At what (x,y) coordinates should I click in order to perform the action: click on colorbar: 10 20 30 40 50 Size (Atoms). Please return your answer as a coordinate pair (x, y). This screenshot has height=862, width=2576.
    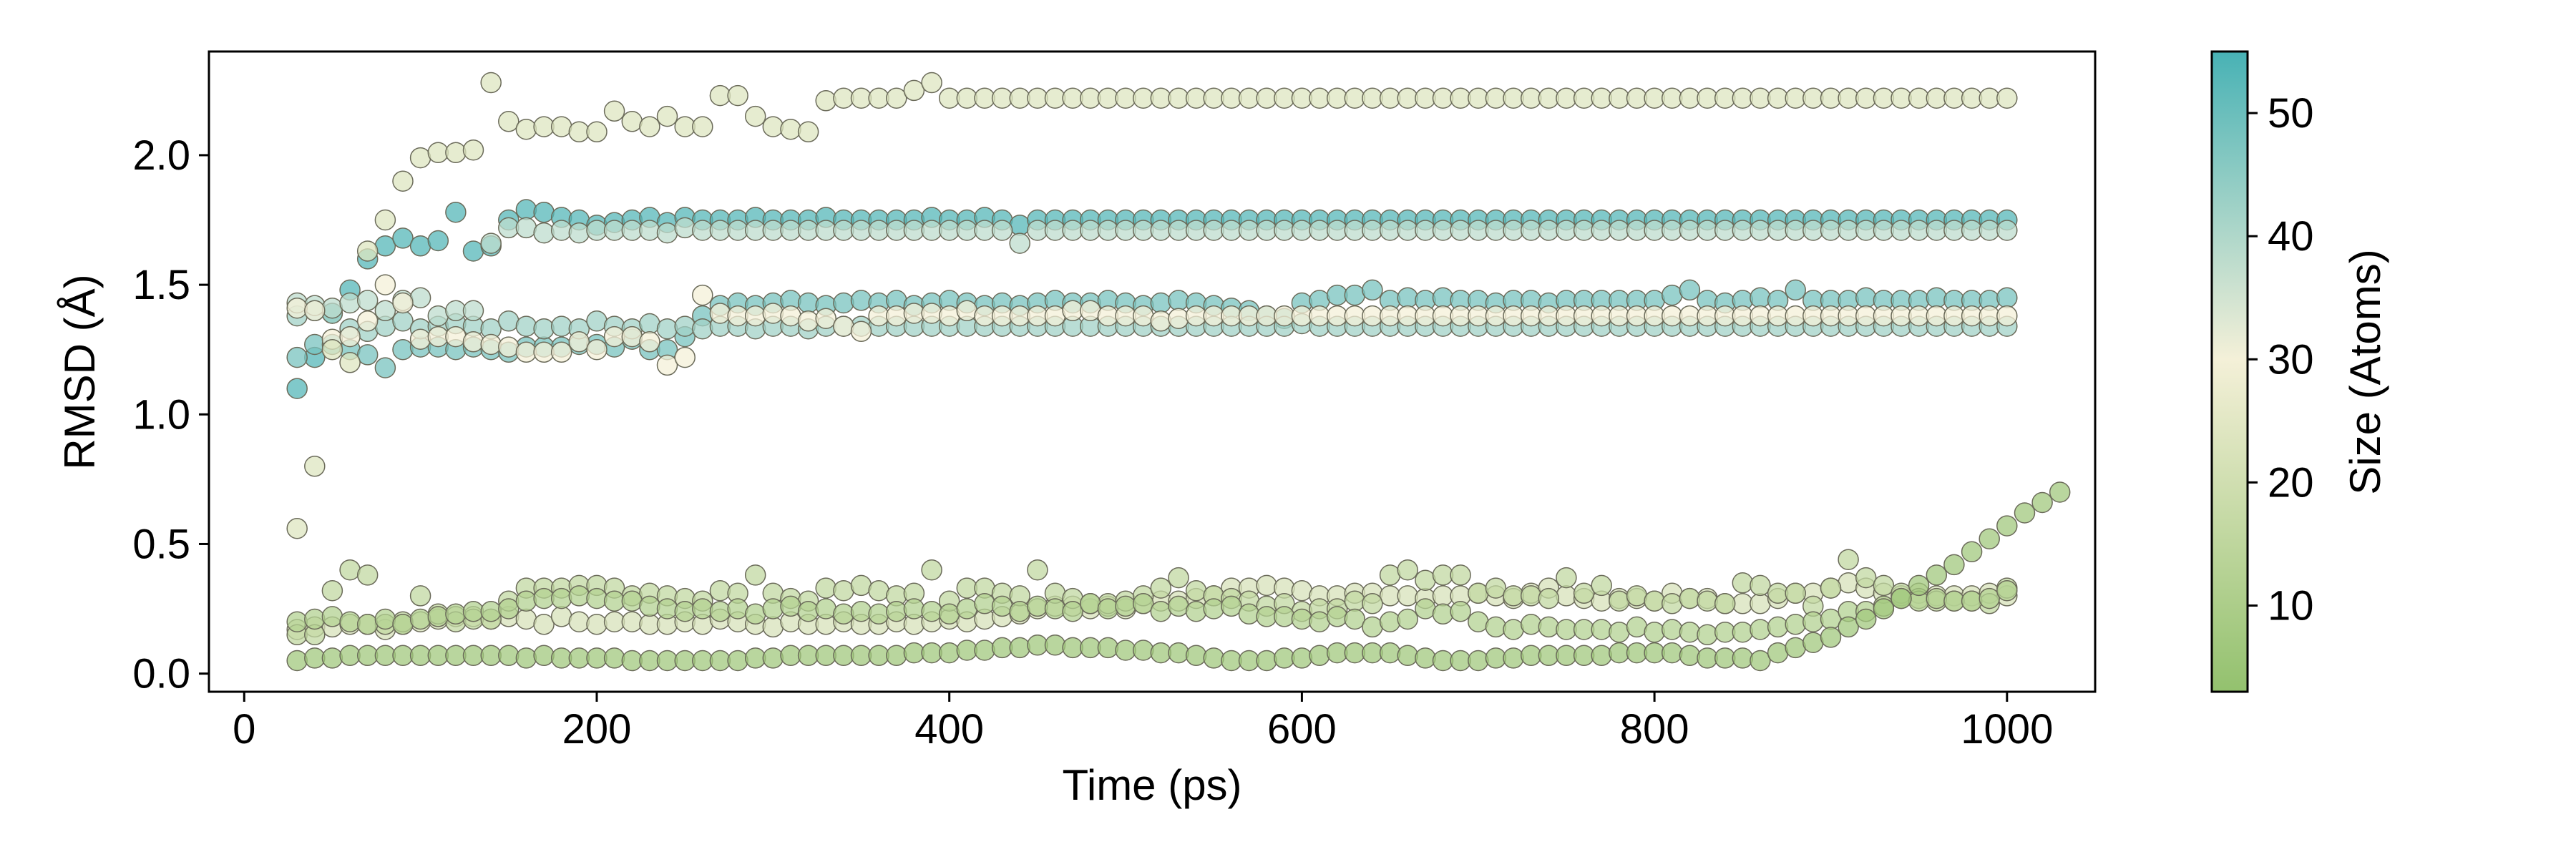
    Looking at the image, I should click on (2299, 371).